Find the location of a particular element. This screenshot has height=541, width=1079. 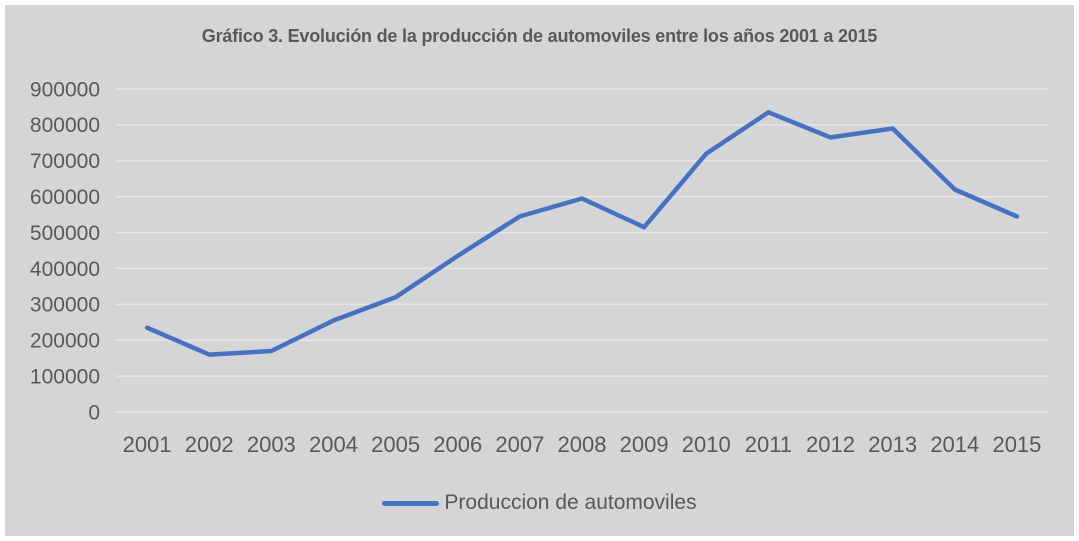

x-tick-label: 2011 is located at coordinates (768, 444).